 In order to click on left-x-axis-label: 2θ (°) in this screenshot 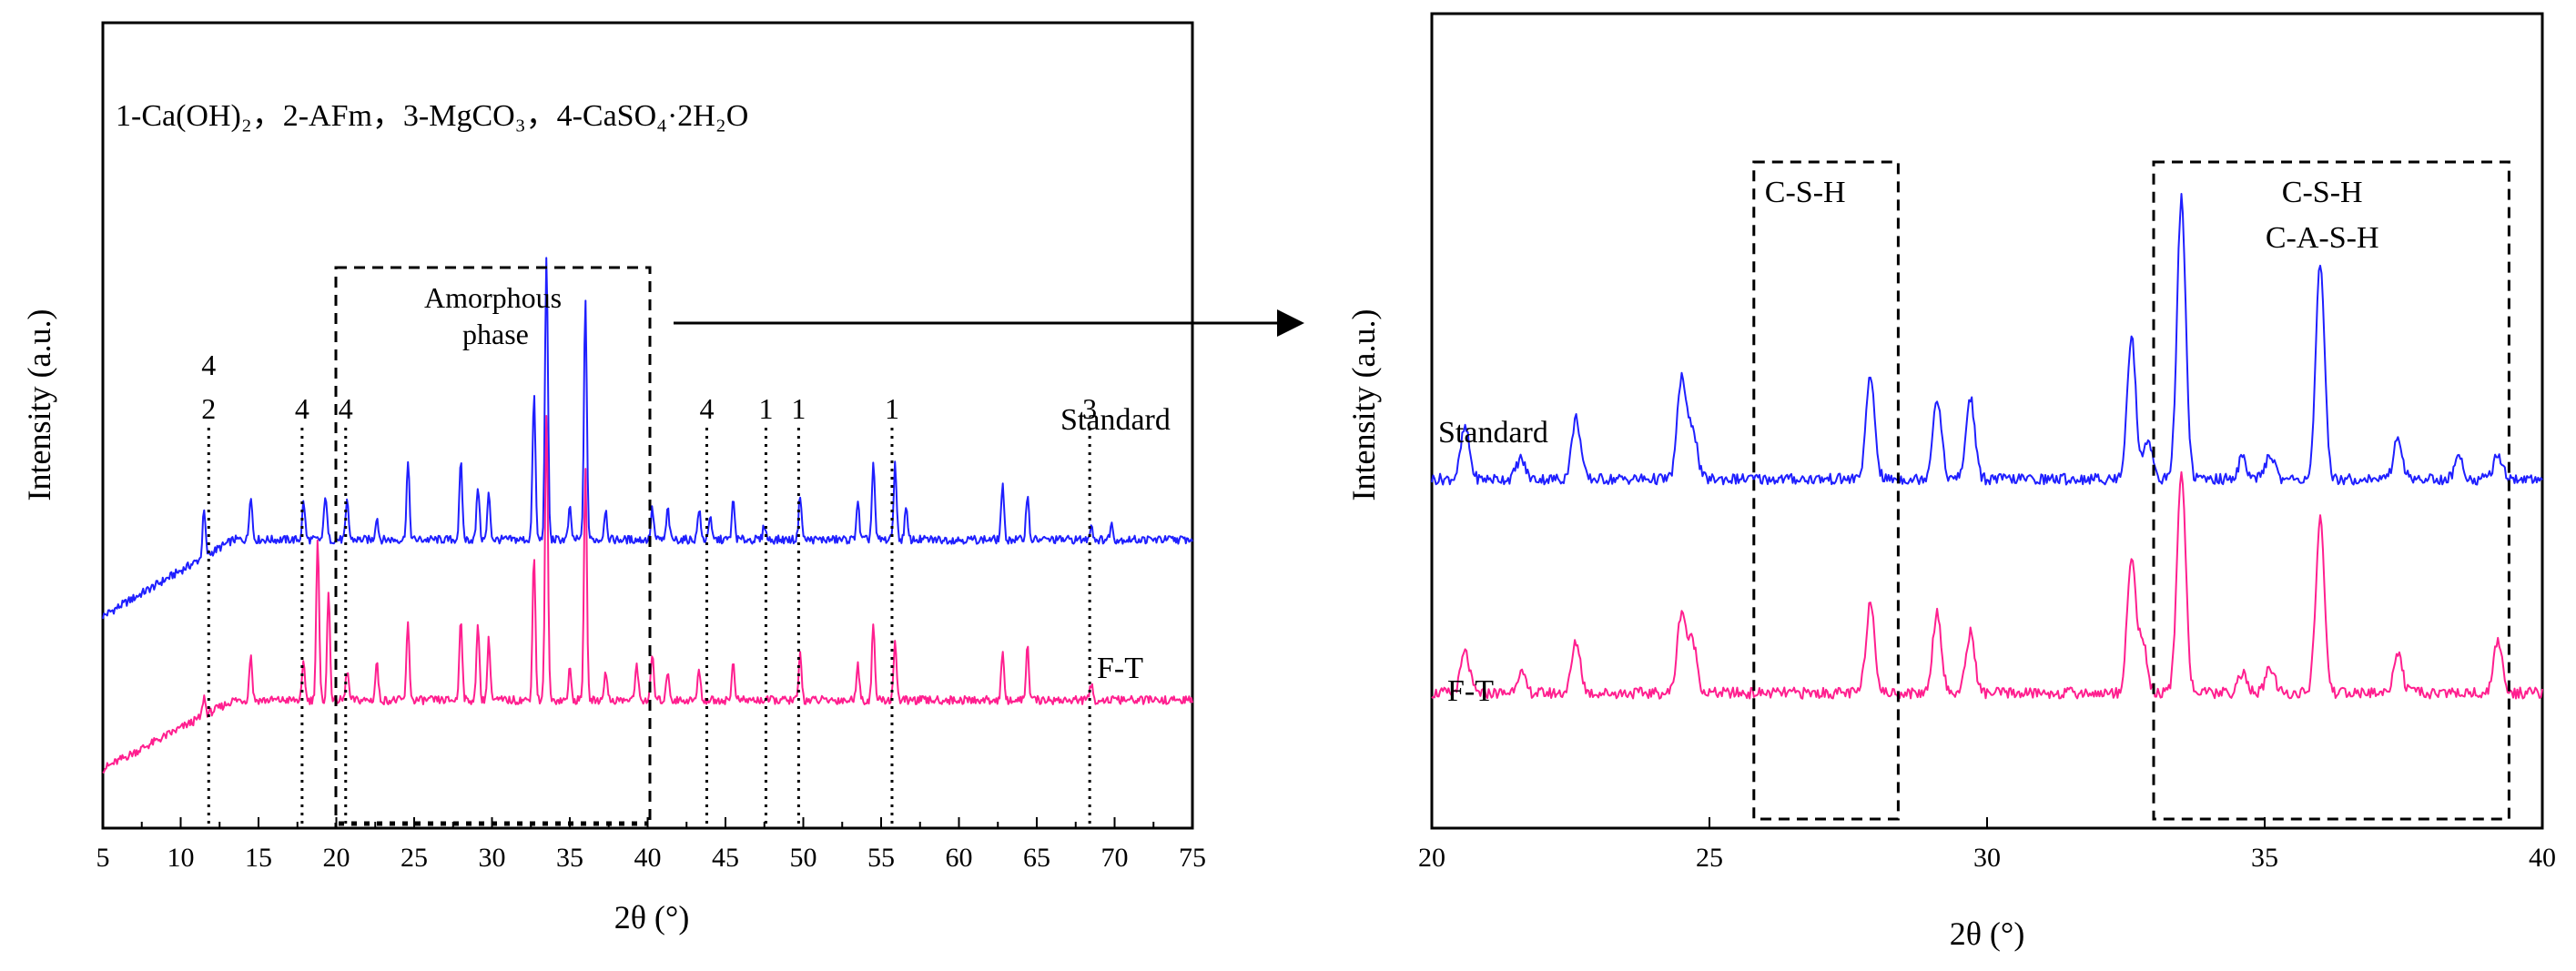, I will do `click(652, 917)`.